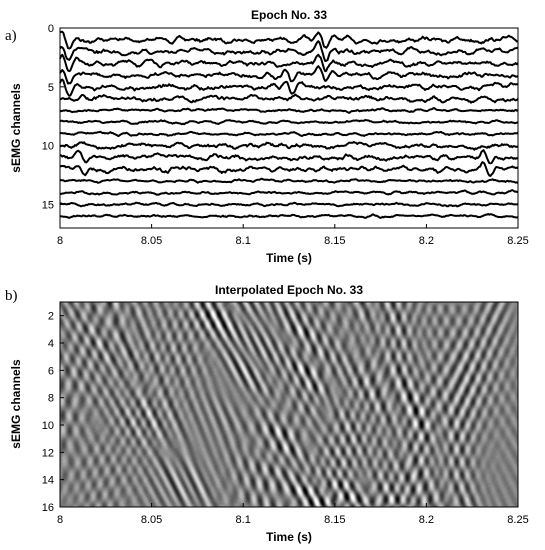 This screenshot has width=545, height=550. What do you see at coordinates (151, 520) in the screenshot?
I see `panel-b-x-tick-label: 8.05` at bounding box center [151, 520].